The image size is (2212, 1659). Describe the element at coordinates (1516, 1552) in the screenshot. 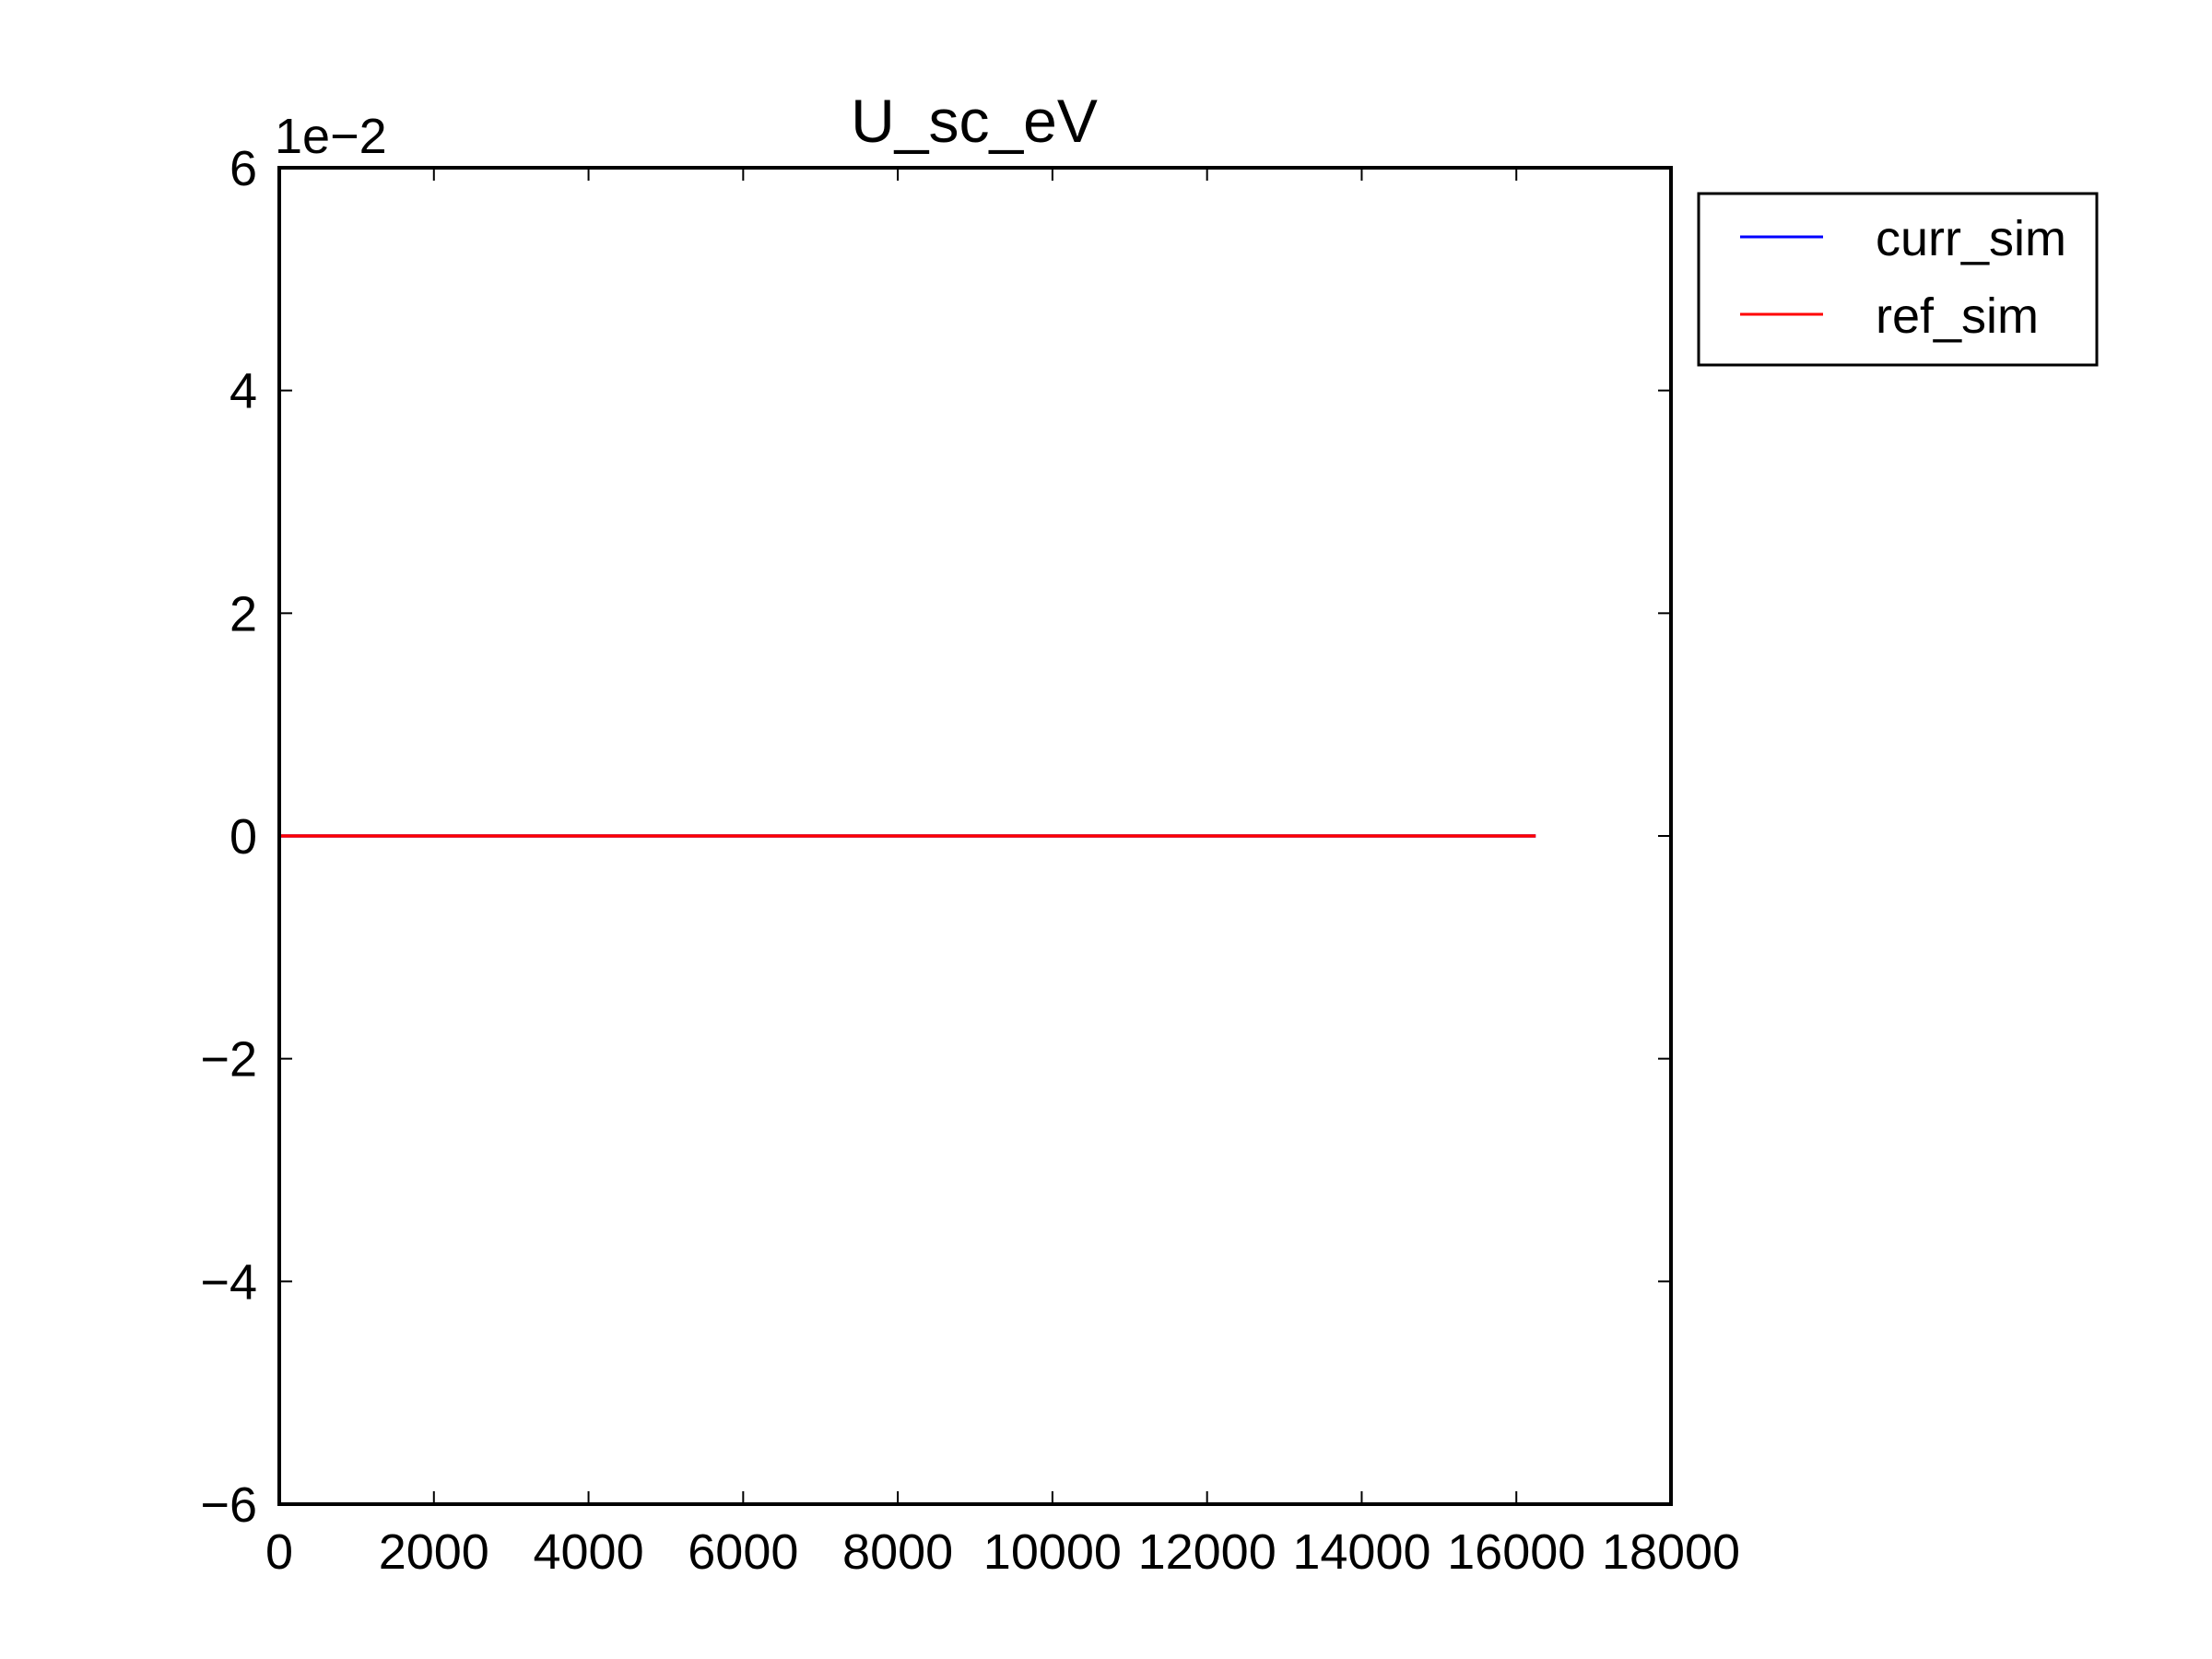

I see `x-tick-label: 16000` at that location.